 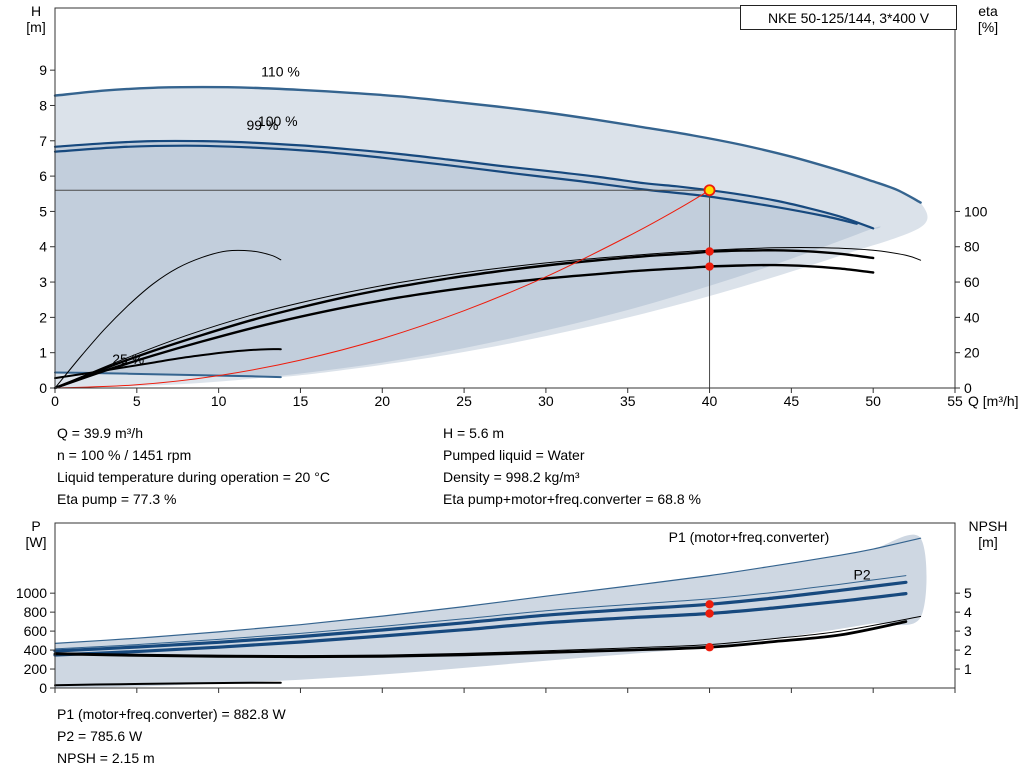 I want to click on y-tick-label: 200, so click(x=36, y=669).